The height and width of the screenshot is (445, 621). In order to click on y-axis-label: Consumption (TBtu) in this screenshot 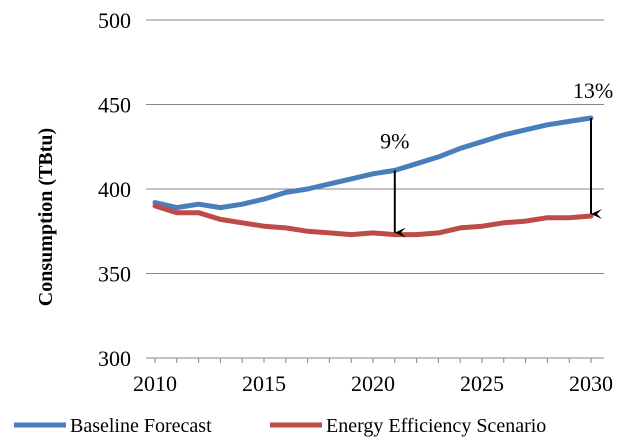, I will do `click(46, 217)`.